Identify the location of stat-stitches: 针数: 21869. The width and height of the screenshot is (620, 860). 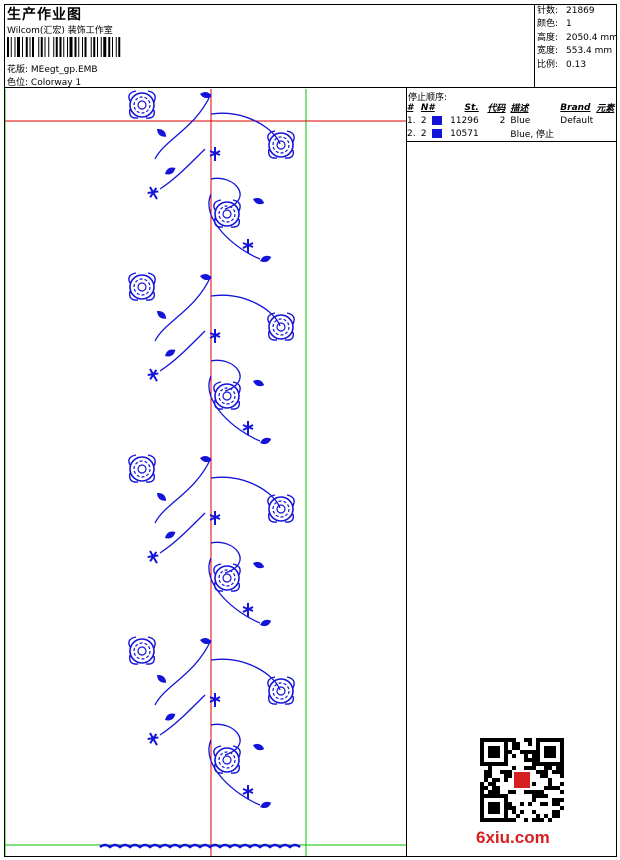
(566, 11).